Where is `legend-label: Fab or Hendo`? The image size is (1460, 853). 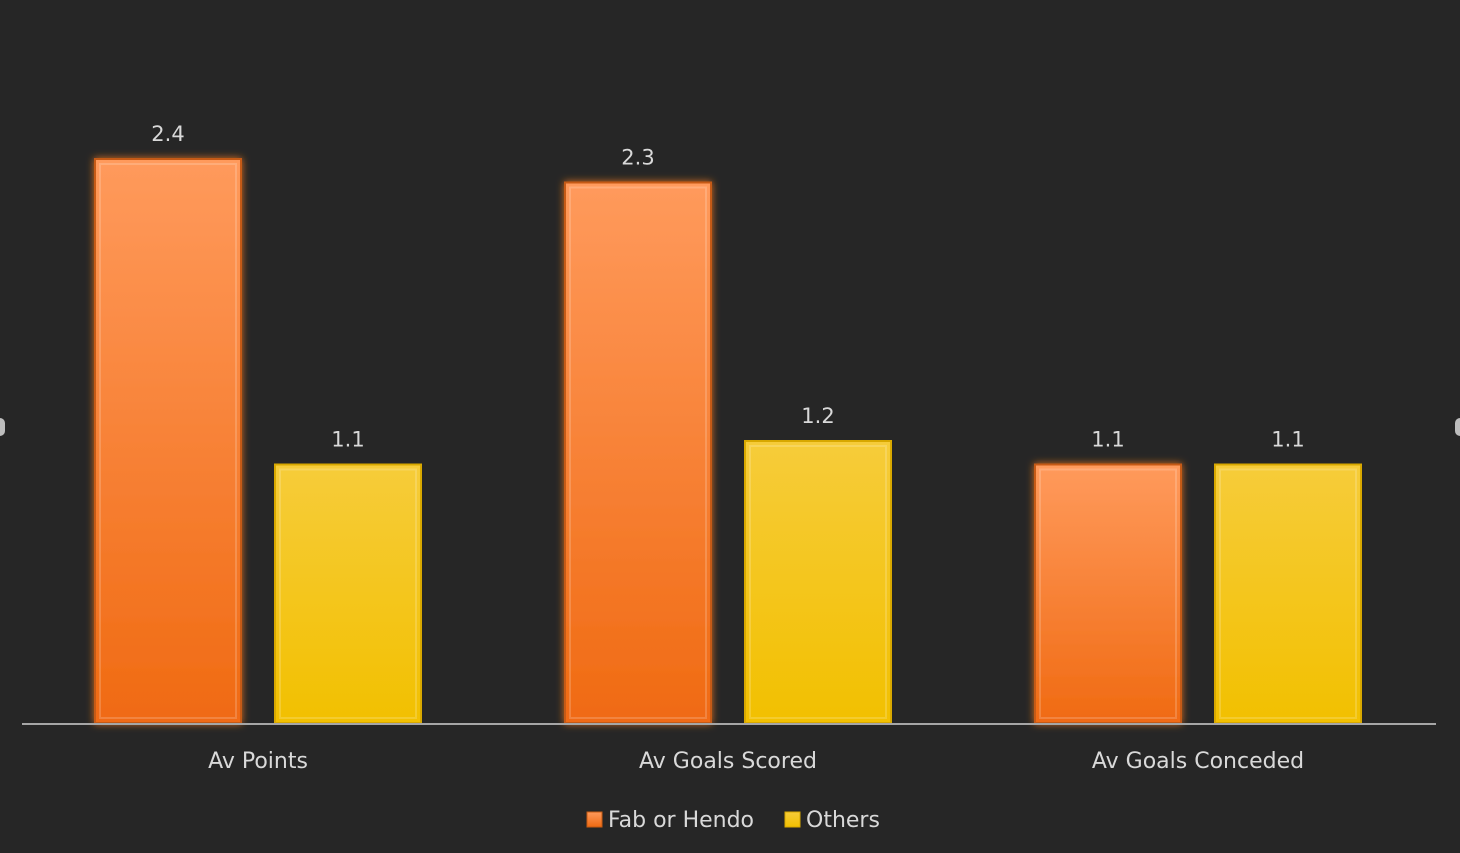 legend-label: Fab or Hendo is located at coordinates (681, 820).